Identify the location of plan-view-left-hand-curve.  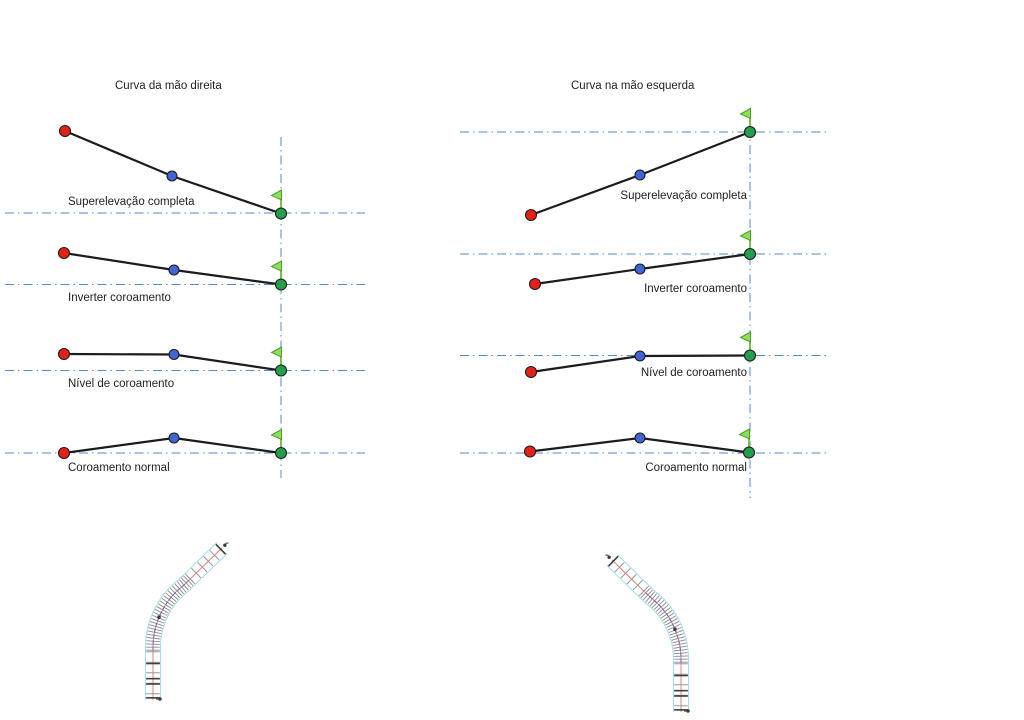
(647, 633).